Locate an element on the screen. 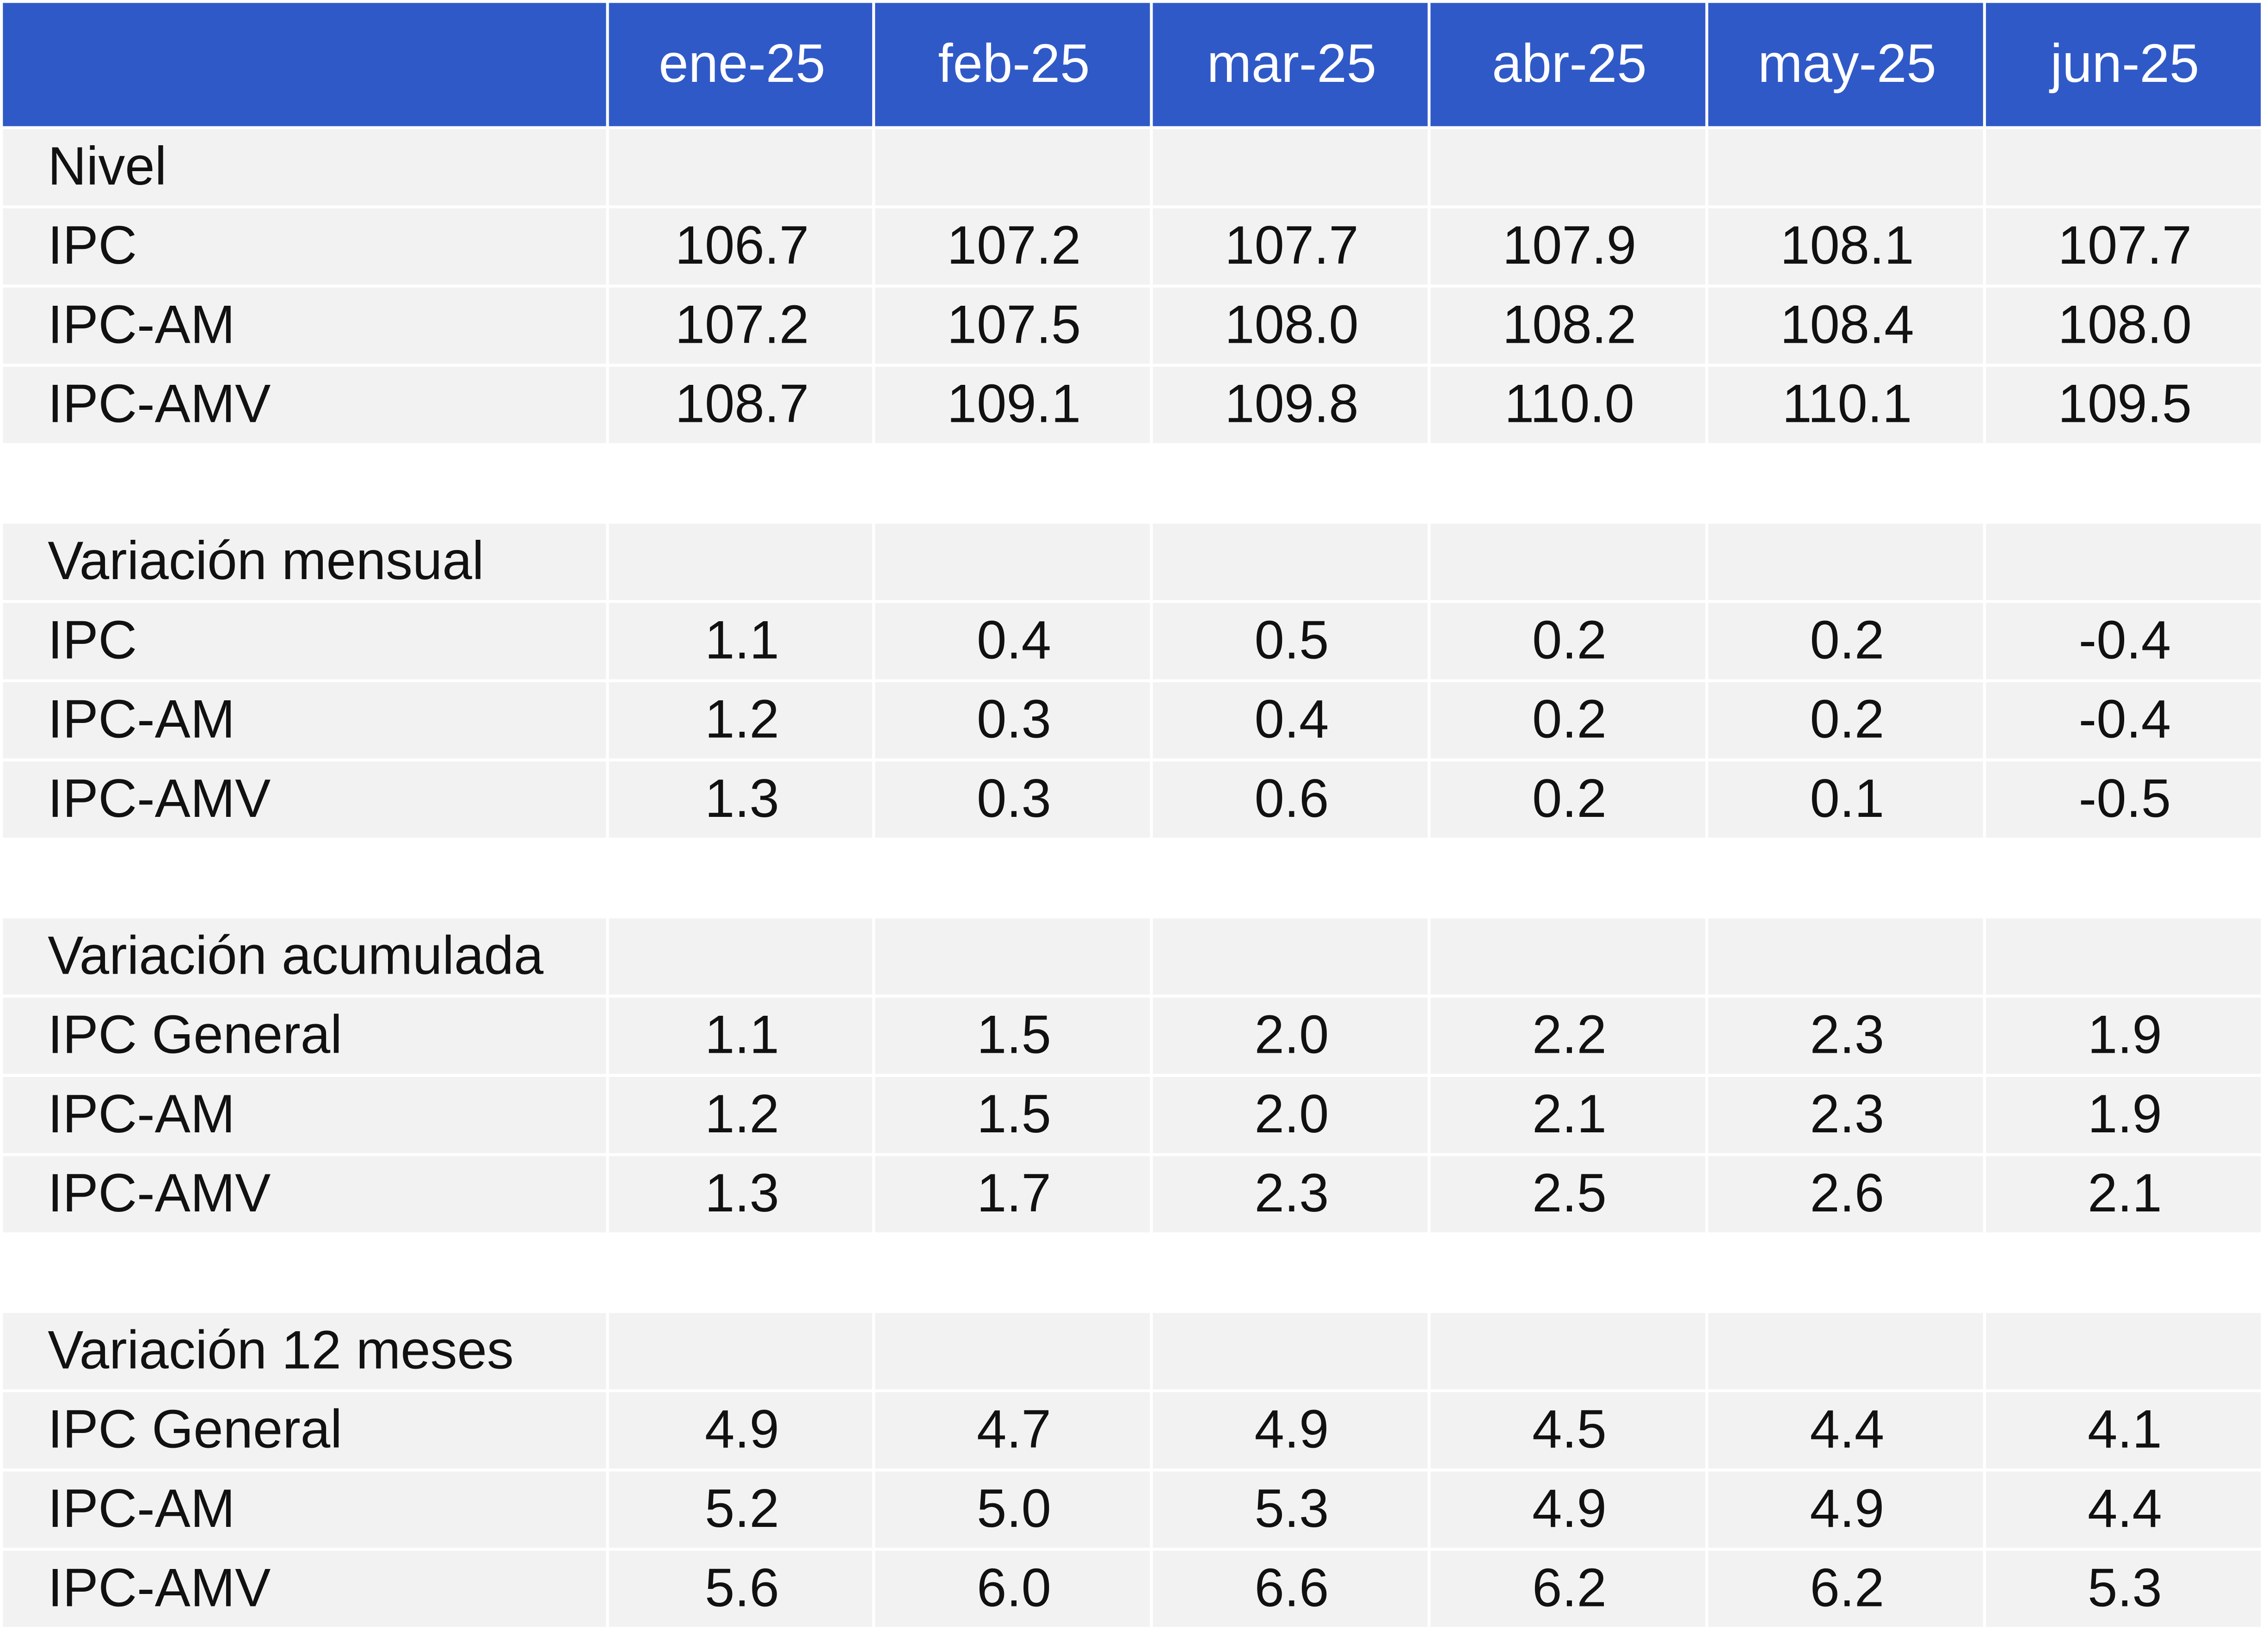 The width and height of the screenshot is (2268, 1649). cell-value: 1.3 is located at coordinates (742, 798).